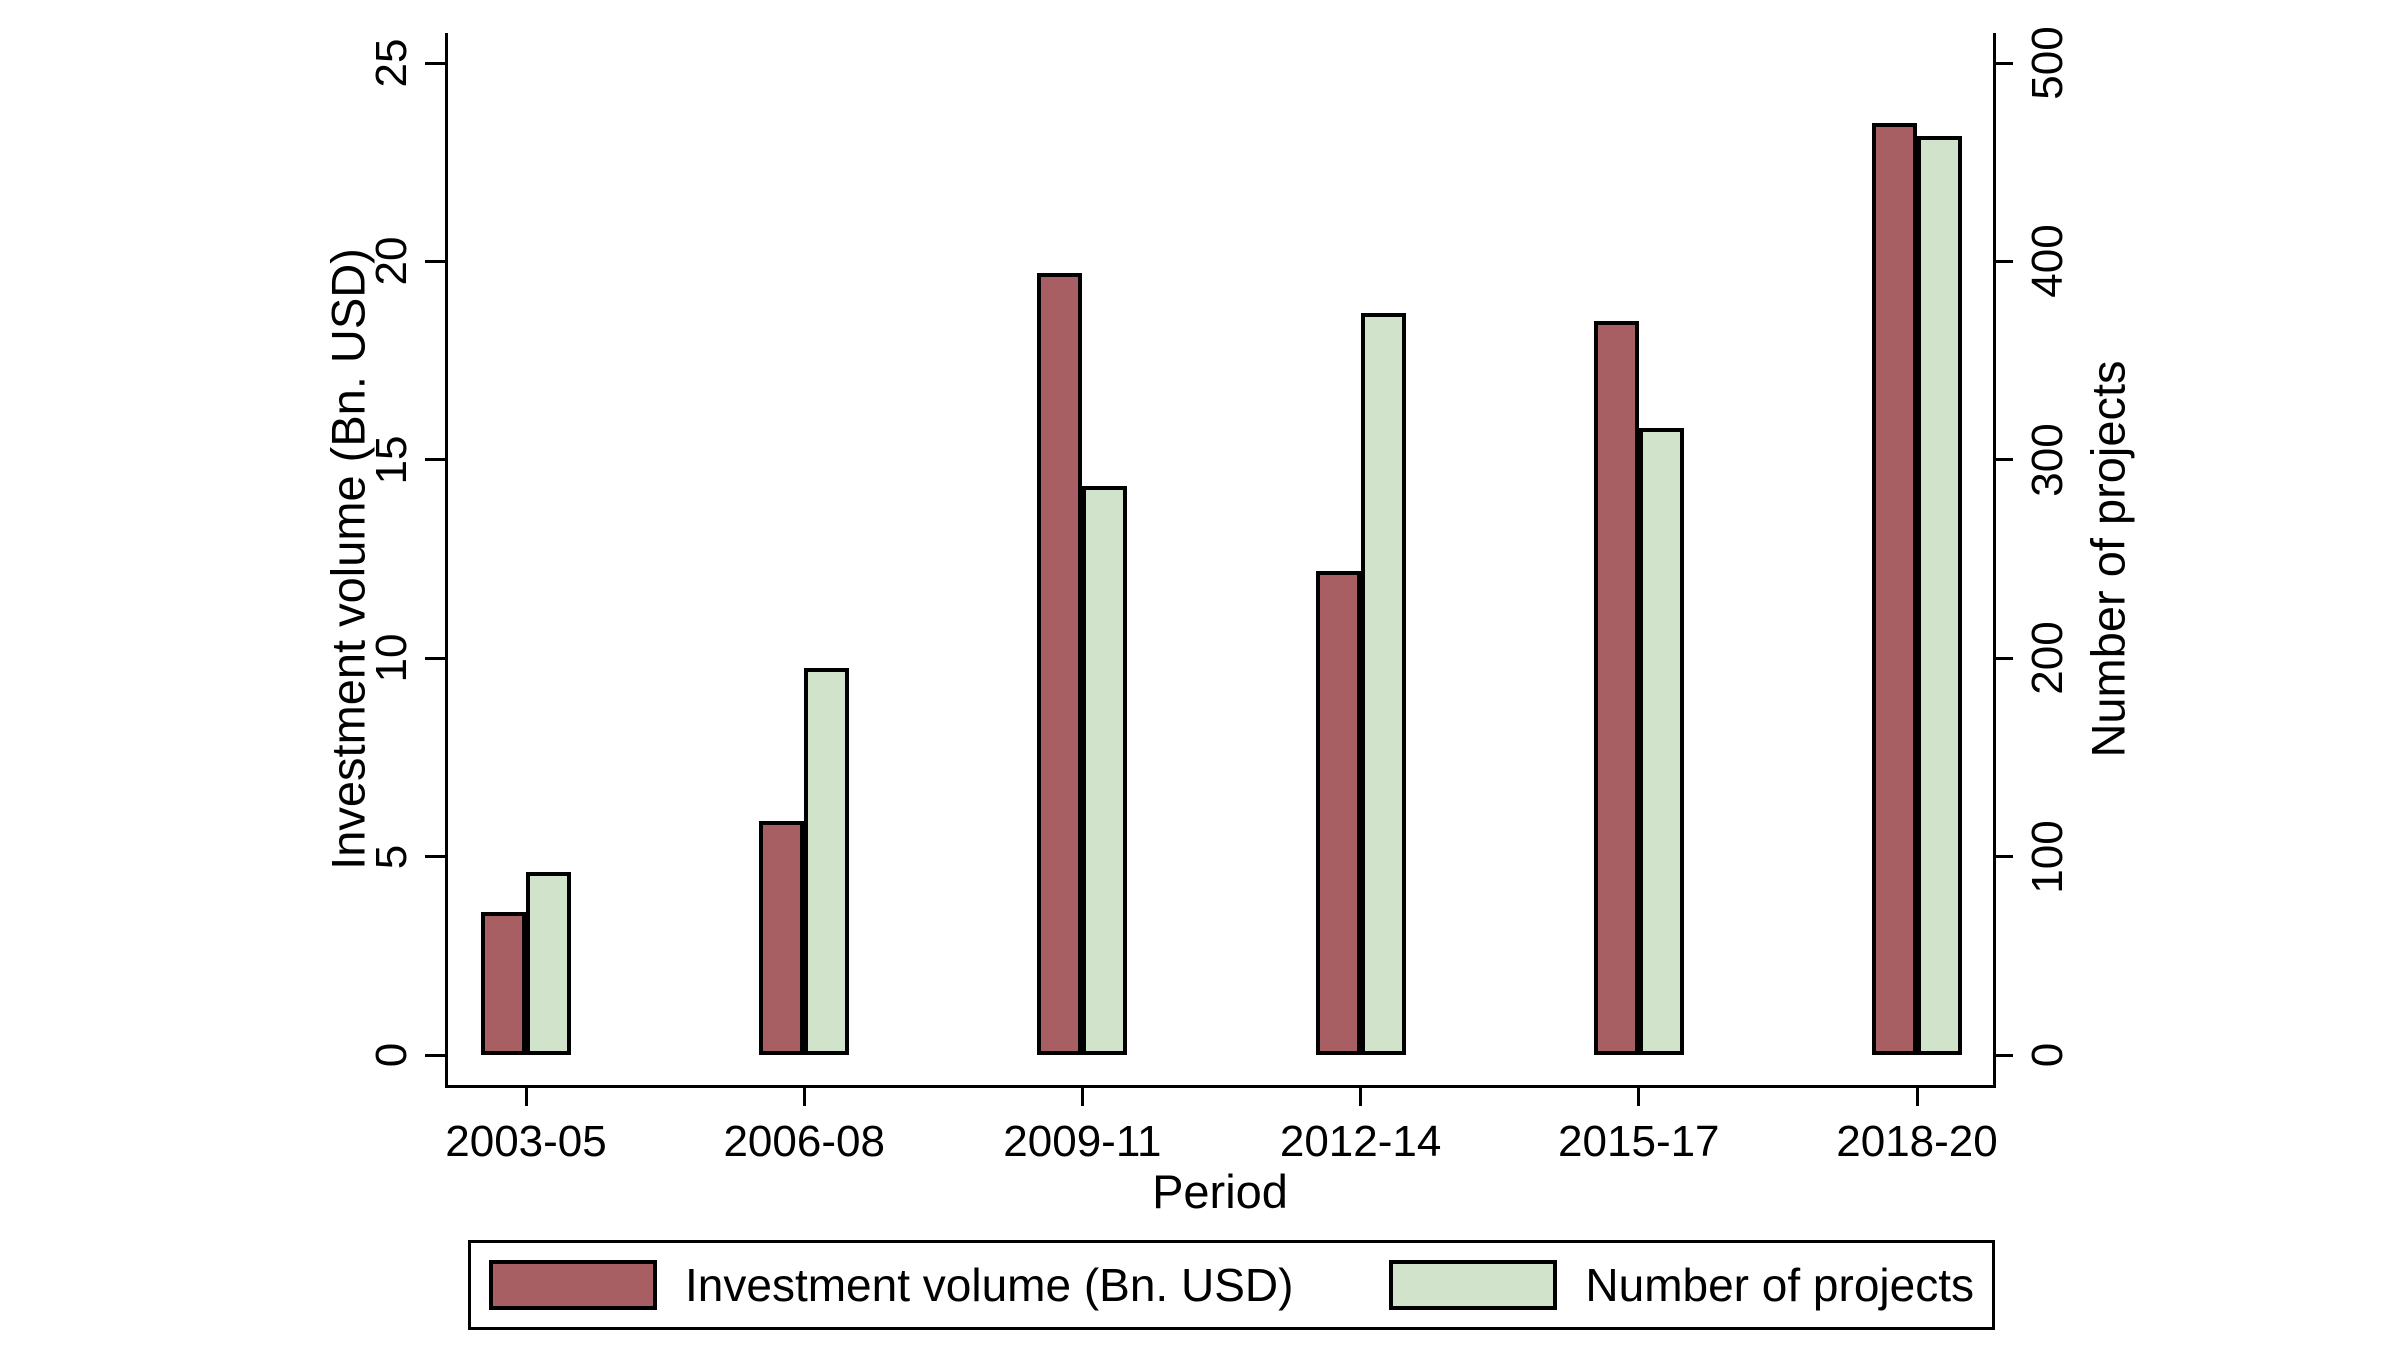 This screenshot has height=1350, width=2400. Describe the element at coordinates (2047, 261) in the screenshot. I see `right-axis-tick-label-400: 400` at that location.